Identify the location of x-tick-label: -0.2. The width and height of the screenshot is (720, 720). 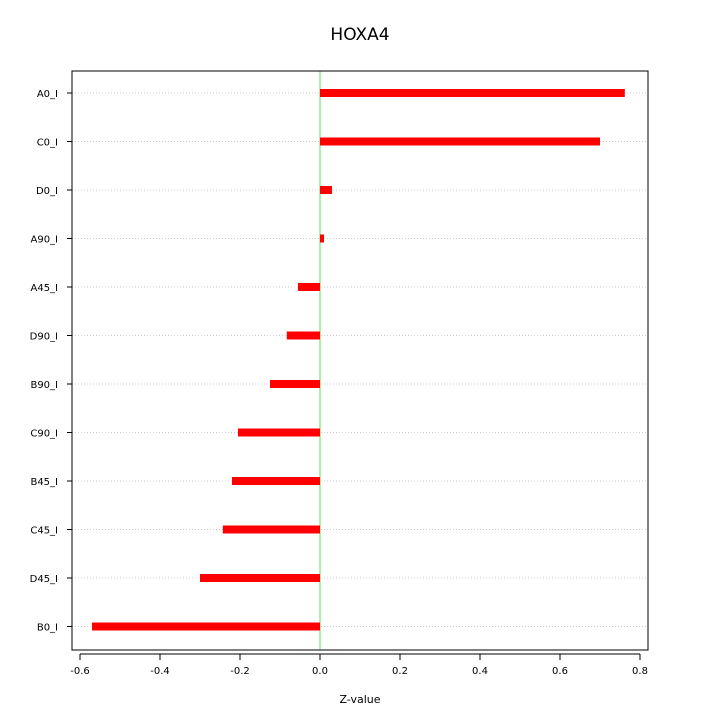
(240, 671).